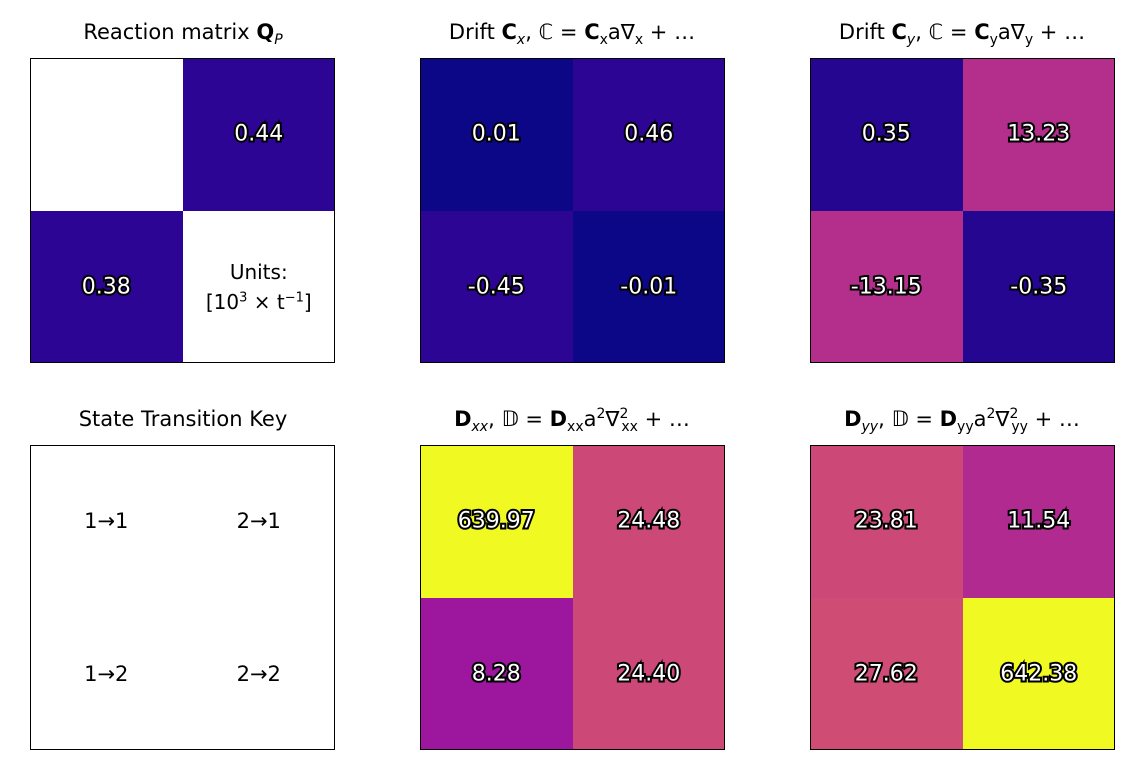 The height and width of the screenshot is (781, 1135). I want to click on cx-value-label: 0.01, so click(496, 134).